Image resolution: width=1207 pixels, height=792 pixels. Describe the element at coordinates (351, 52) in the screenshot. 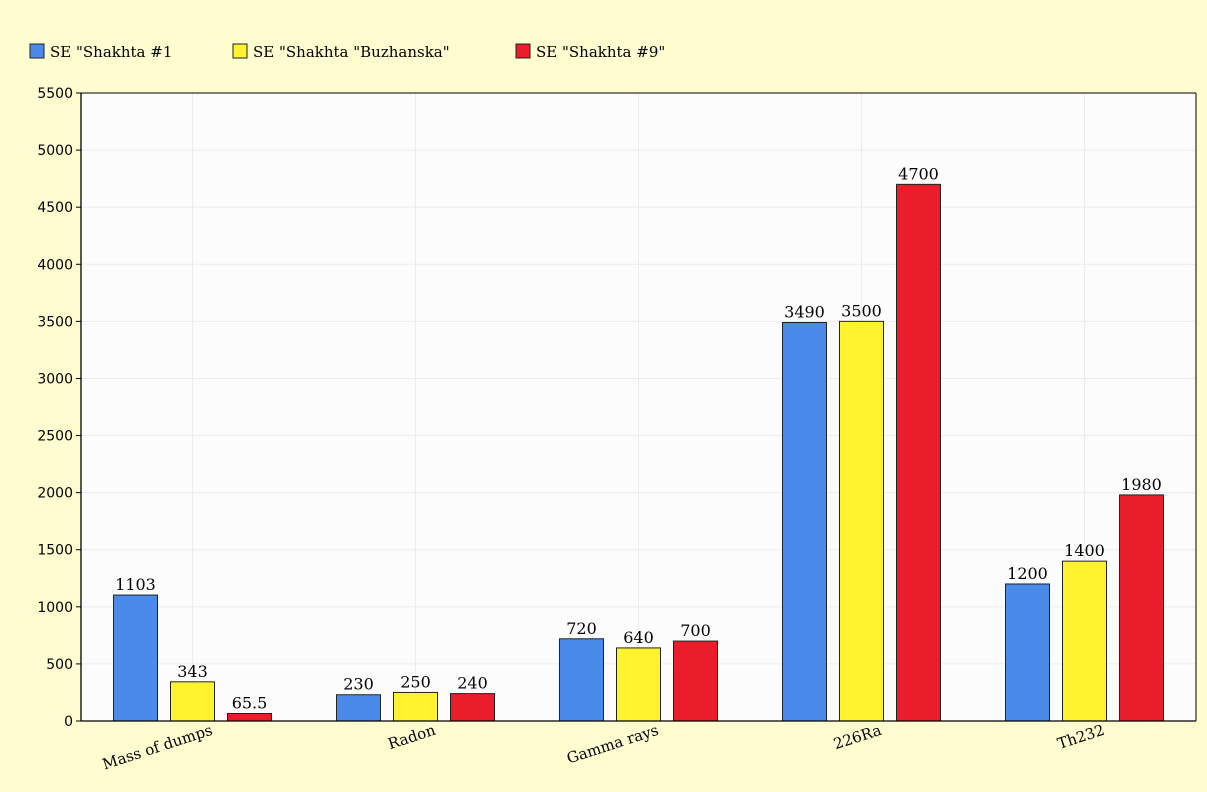

I see `legend-label: SE "Shakhta "Buzhanska"` at that location.